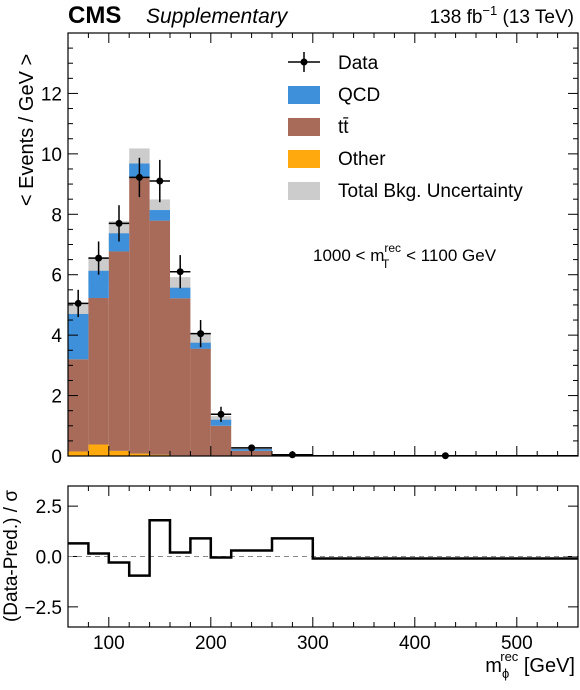 The height and width of the screenshot is (690, 580). Describe the element at coordinates (415, 643) in the screenshot. I see `ratio-xtick-label-400: 400` at that location.